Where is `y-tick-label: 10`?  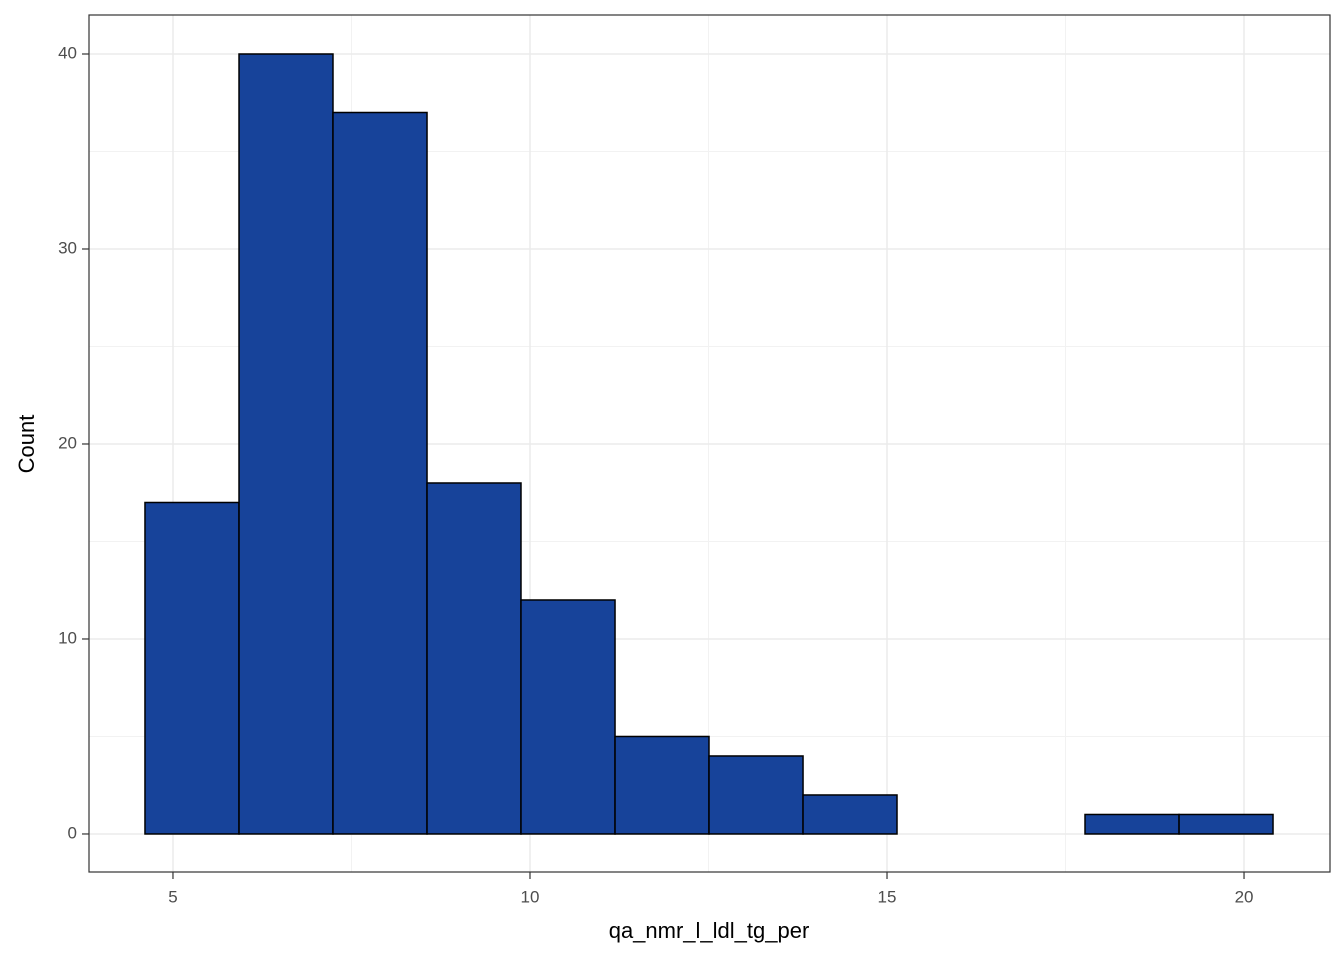 y-tick-label: 10 is located at coordinates (67, 637).